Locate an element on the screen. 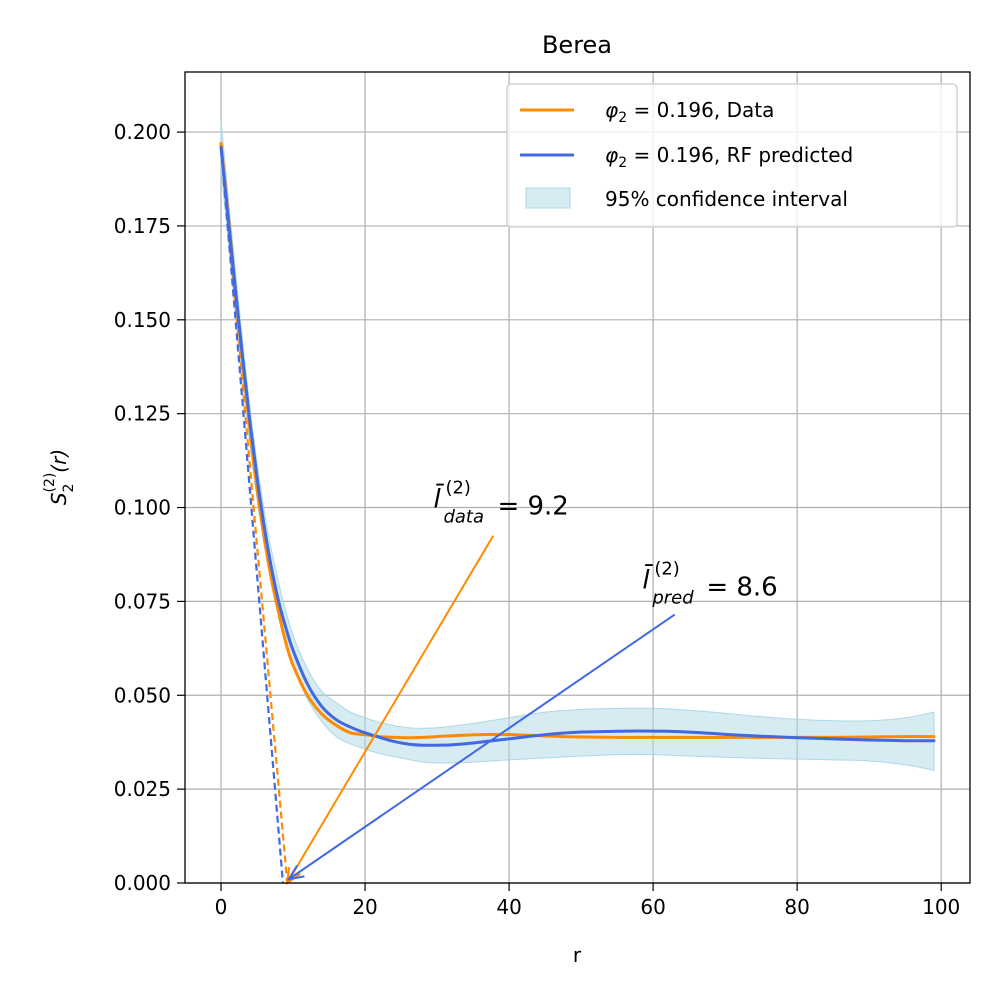  x-tick-label: 40 is located at coordinates (508, 907).